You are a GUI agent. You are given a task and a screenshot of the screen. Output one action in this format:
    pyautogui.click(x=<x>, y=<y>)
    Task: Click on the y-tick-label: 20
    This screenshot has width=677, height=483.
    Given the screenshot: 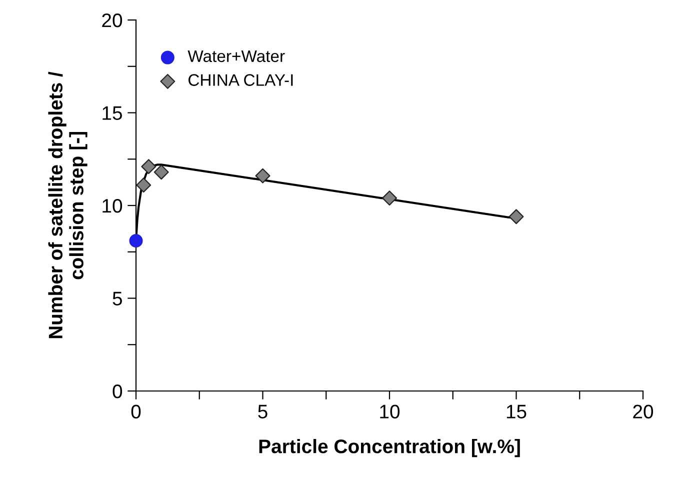 What is the action you would take?
    pyautogui.click(x=112, y=20)
    